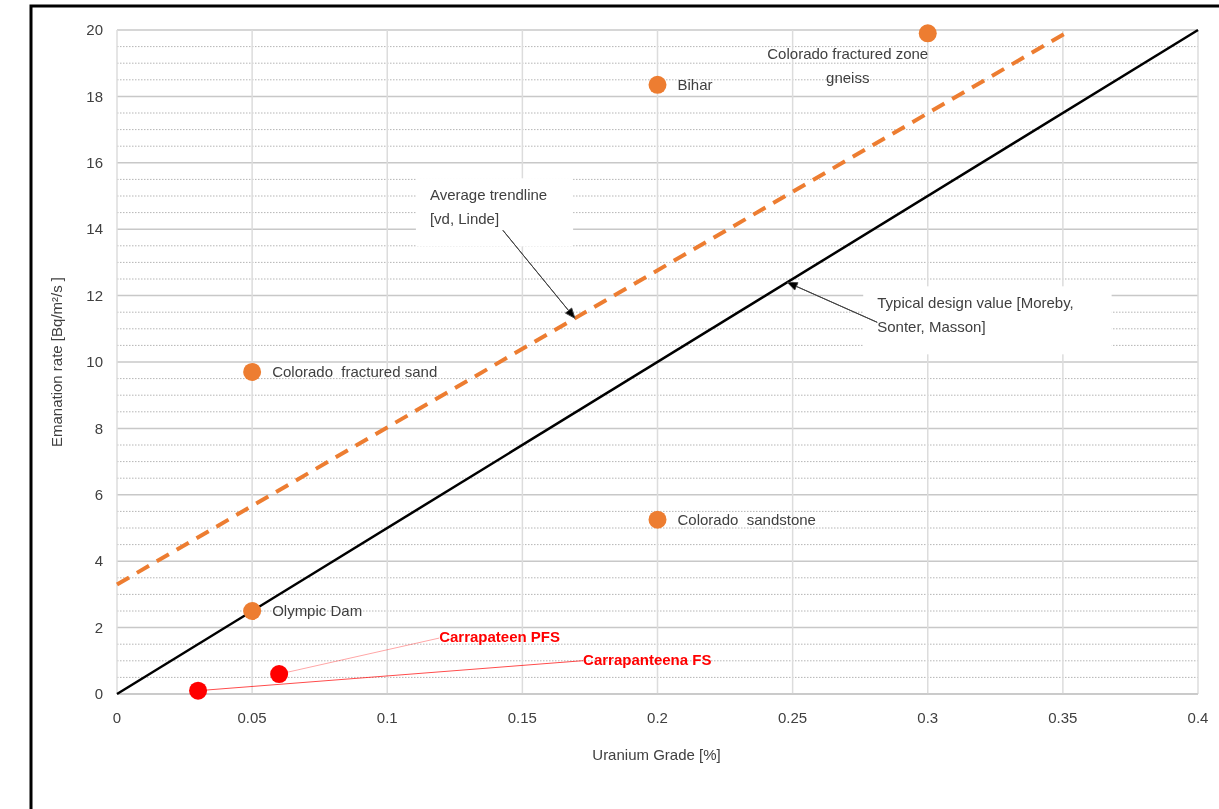 The height and width of the screenshot is (809, 1219). Describe the element at coordinates (94, 163) in the screenshot. I see `y-tick-label: 16` at that location.